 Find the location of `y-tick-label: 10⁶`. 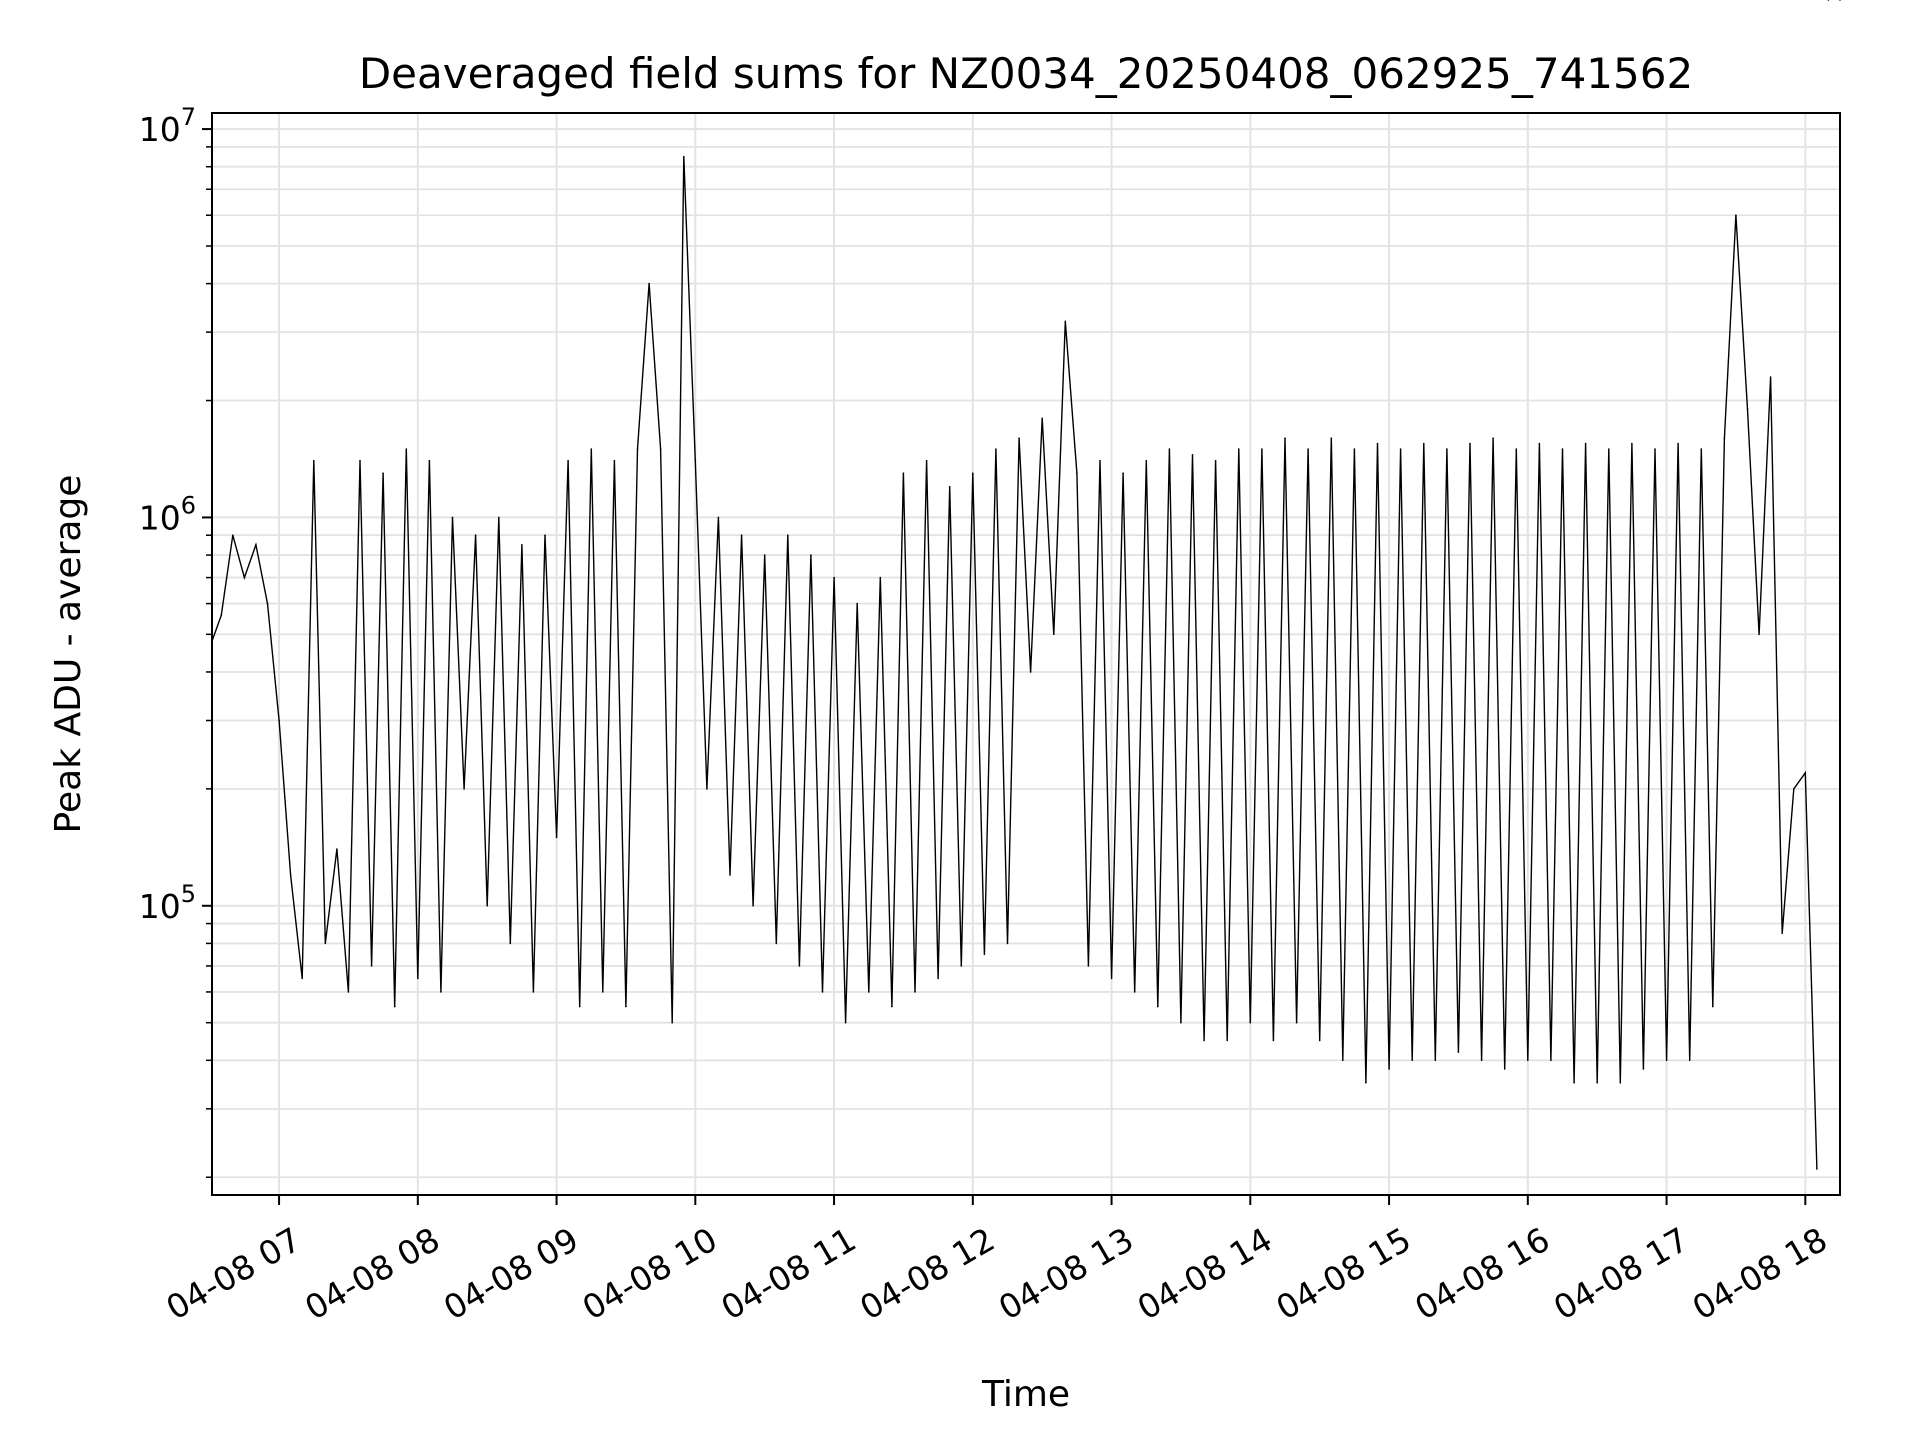

y-tick-label: 10⁶ is located at coordinates (167, 514).